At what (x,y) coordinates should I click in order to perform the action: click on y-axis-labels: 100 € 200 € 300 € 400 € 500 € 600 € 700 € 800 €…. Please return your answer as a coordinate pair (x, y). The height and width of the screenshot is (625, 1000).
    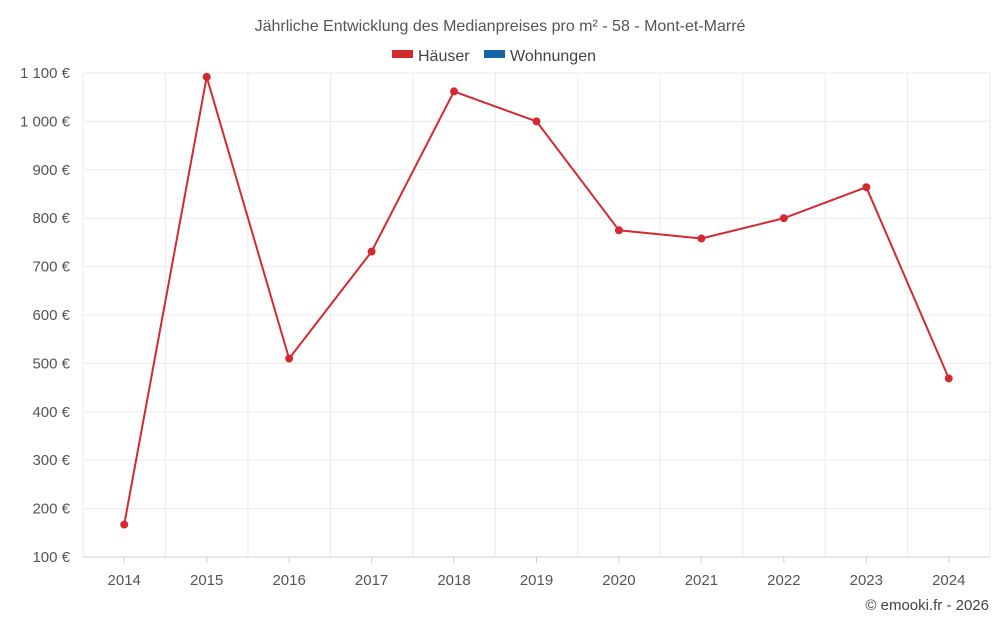
    Looking at the image, I should click on (45, 315).